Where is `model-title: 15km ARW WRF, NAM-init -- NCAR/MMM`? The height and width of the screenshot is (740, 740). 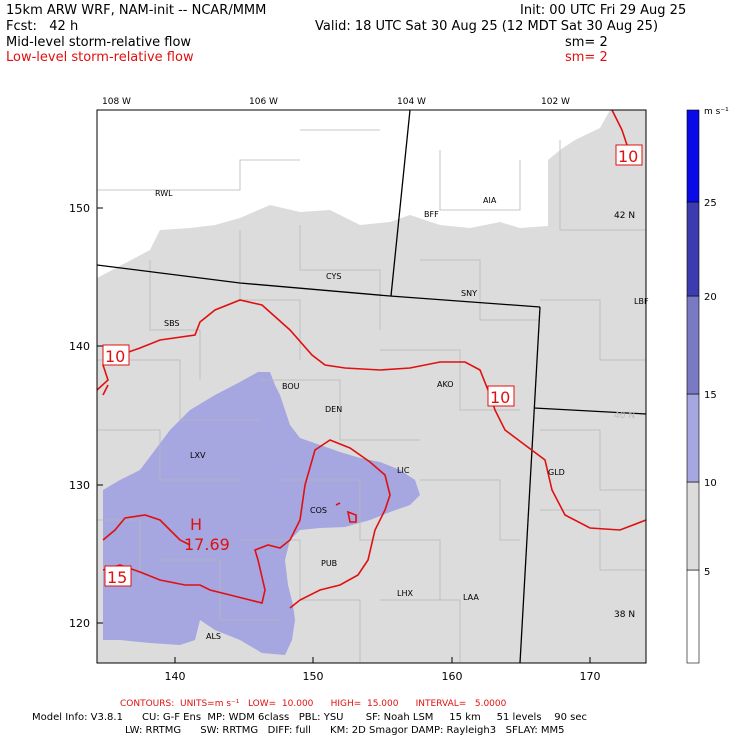
model-title: 15km ARW WRF, NAM-init -- NCAR/MMM is located at coordinates (136, 10).